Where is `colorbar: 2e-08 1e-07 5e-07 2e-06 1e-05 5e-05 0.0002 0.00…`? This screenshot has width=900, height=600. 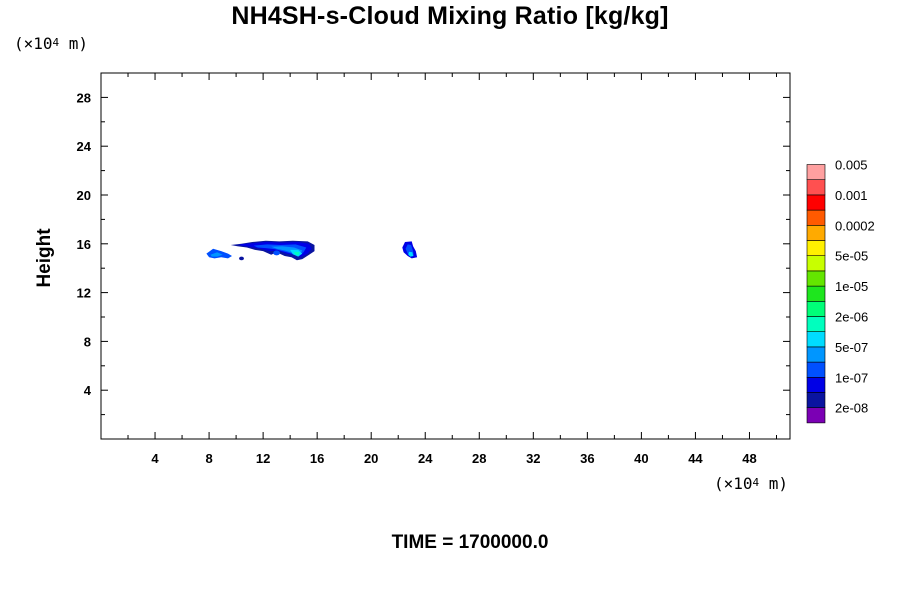
colorbar: 2e-08 1e-07 5e-07 2e-06 1e-05 5e-05 0.0002 0.00… is located at coordinates (840, 291).